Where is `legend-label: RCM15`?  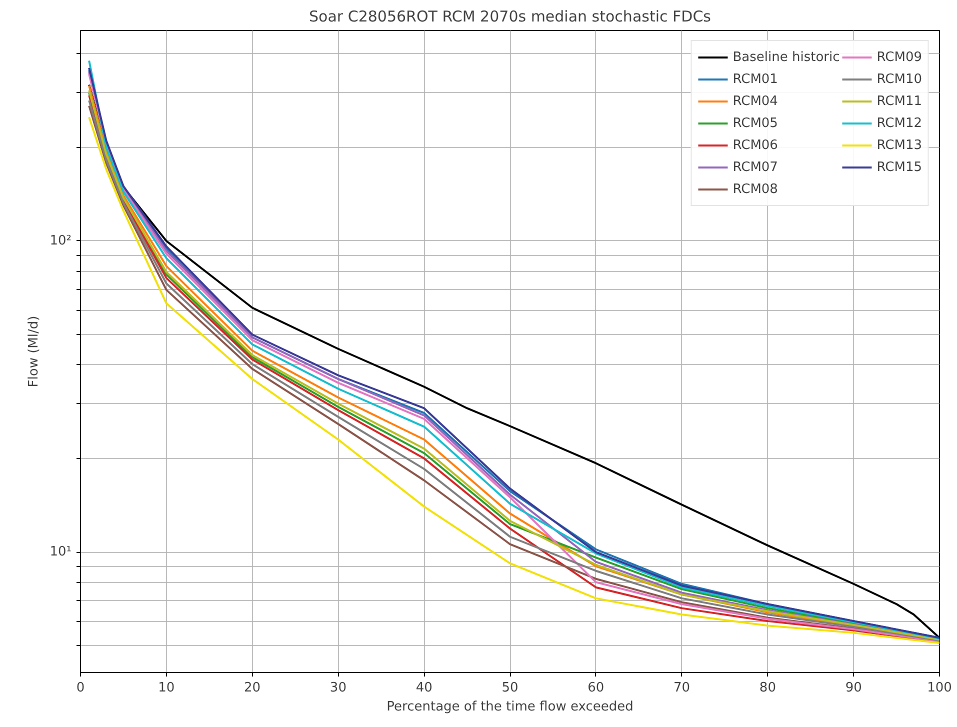
legend-label: RCM15 is located at coordinates (899, 167).